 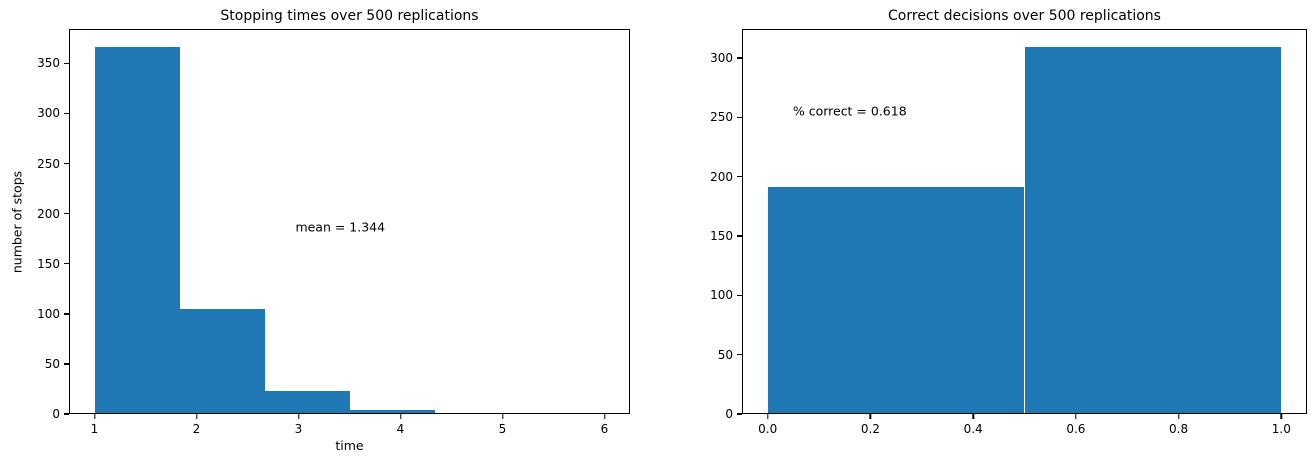 What do you see at coordinates (768, 429) in the screenshot?
I see `x-tick-label: 0.0` at bounding box center [768, 429].